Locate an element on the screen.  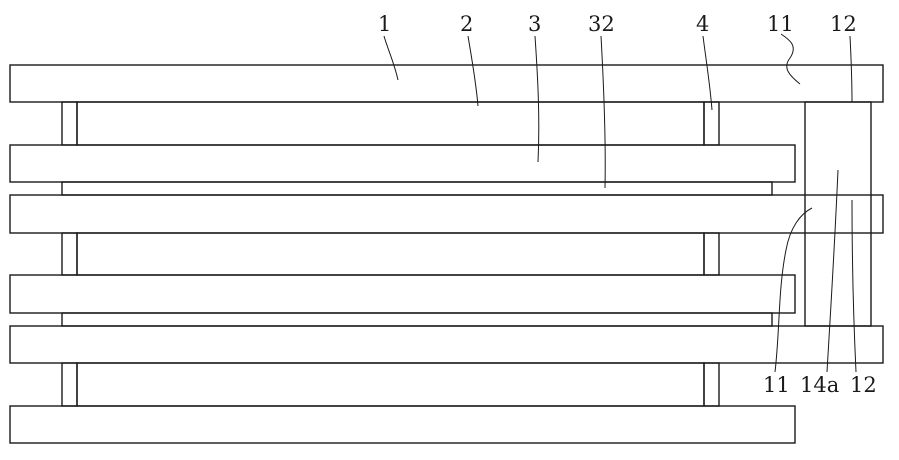
plate-lower is located at coordinates (446, 344).